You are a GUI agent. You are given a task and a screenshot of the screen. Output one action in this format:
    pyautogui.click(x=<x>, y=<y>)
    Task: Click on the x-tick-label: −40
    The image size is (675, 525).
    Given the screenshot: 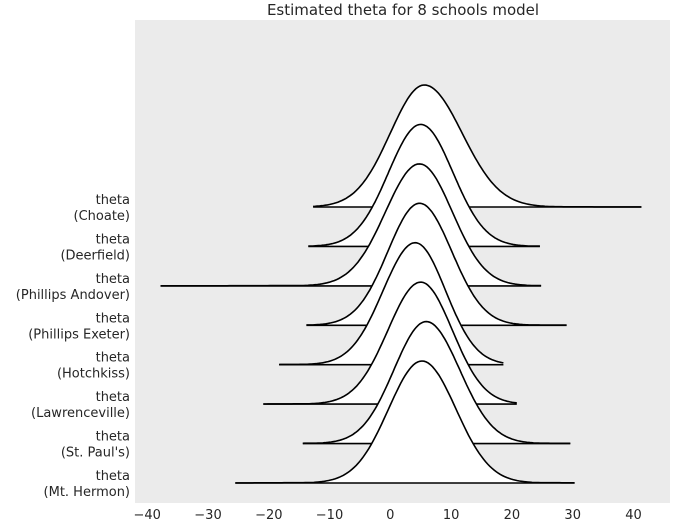 What is the action you would take?
    pyautogui.click(x=146, y=515)
    